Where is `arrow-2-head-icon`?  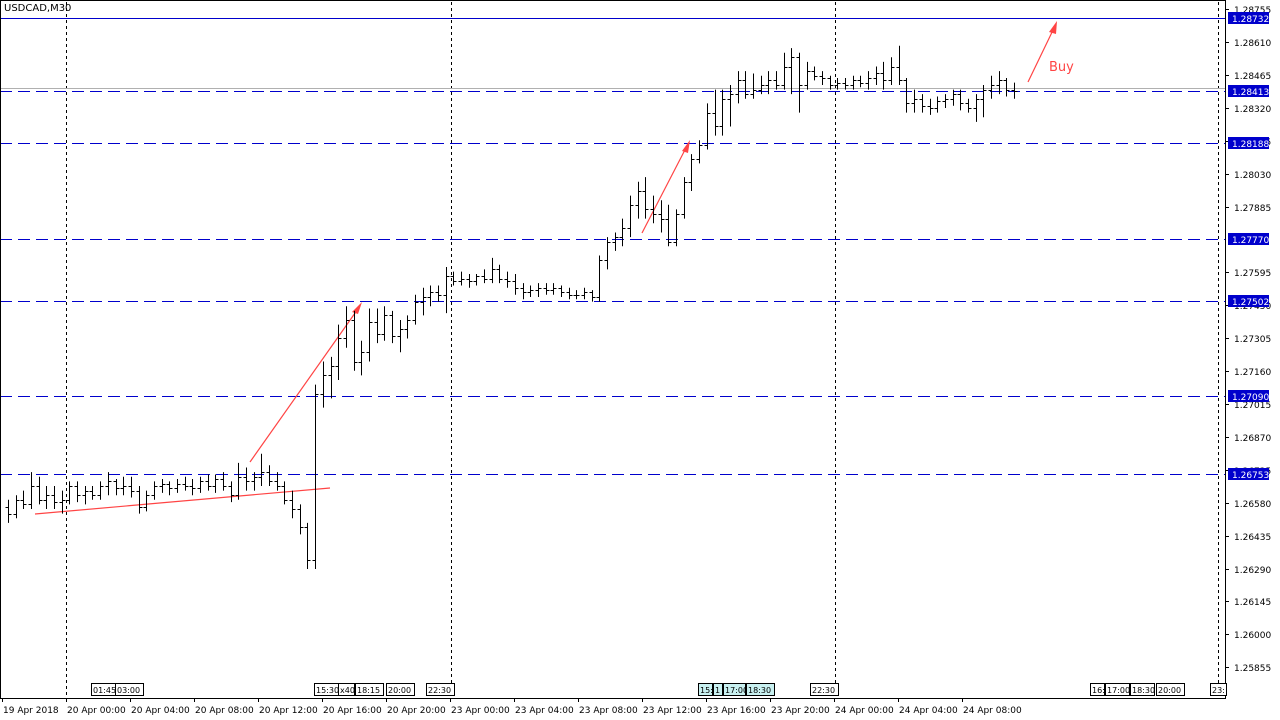 arrow-2-head-icon is located at coordinates (686, 146).